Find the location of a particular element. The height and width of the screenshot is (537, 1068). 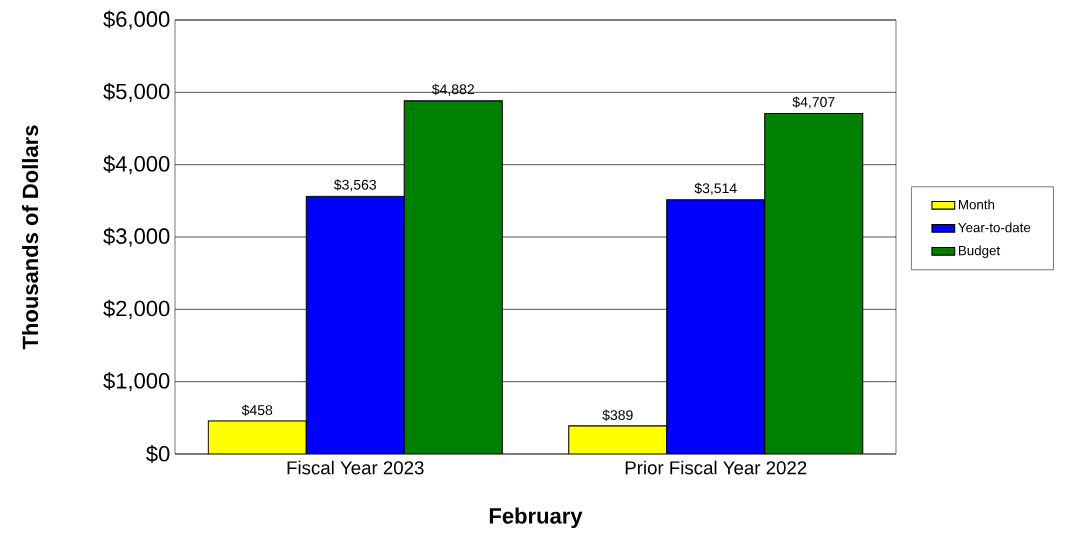

data-label: $4,707 is located at coordinates (813, 102).